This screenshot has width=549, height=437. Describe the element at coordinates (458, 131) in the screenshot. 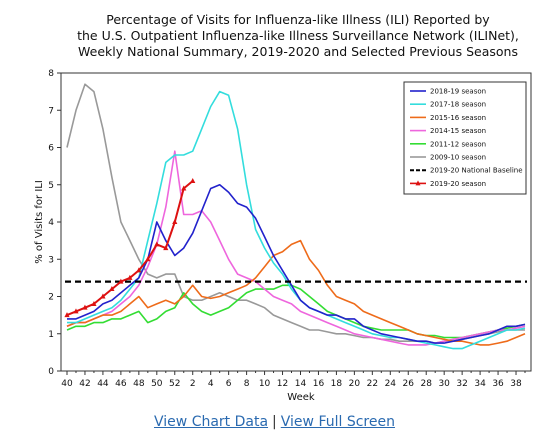

I see `legend-label: 2014-15 season` at that location.